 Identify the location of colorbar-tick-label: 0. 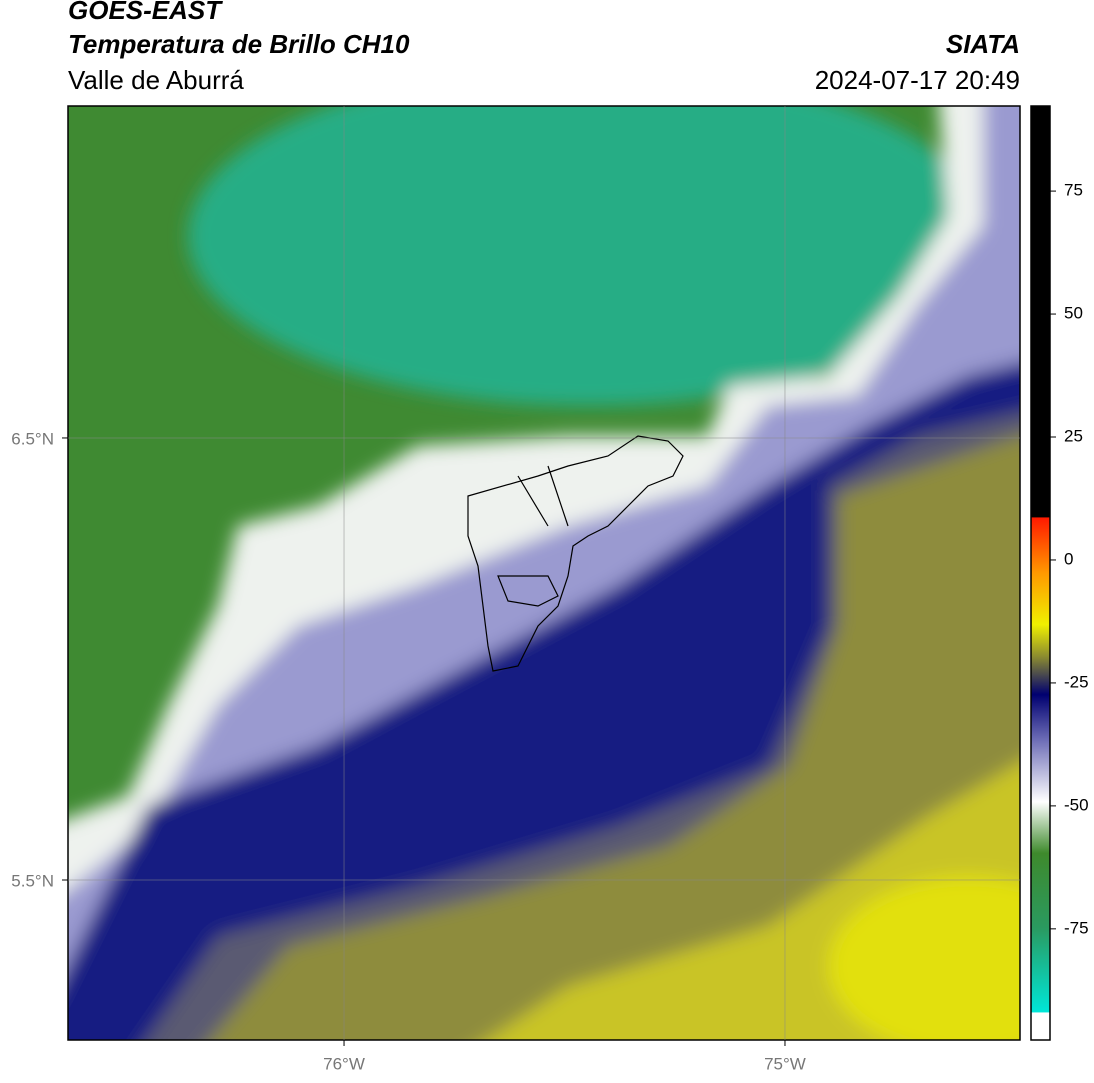
(1068, 558).